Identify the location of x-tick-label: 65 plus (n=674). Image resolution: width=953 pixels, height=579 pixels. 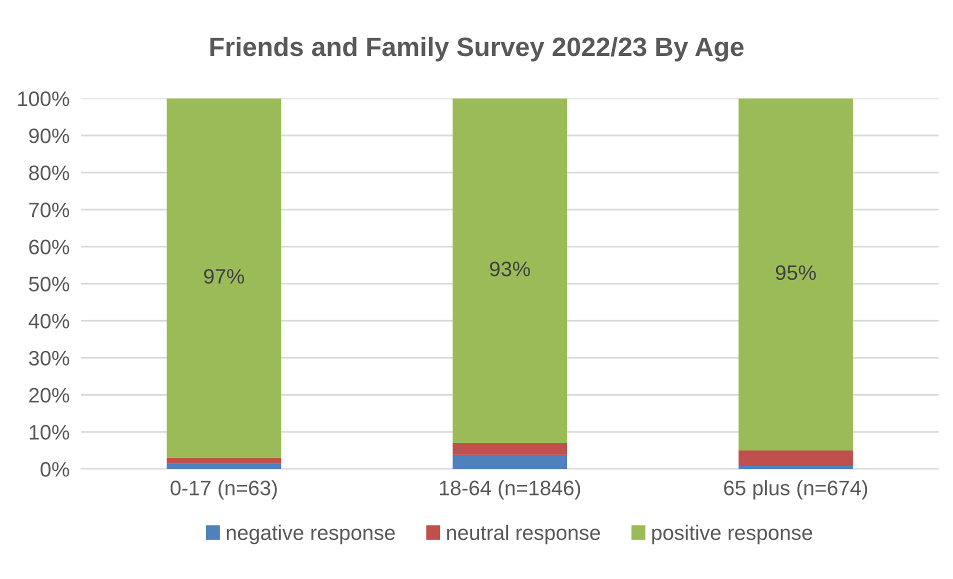
(796, 490).